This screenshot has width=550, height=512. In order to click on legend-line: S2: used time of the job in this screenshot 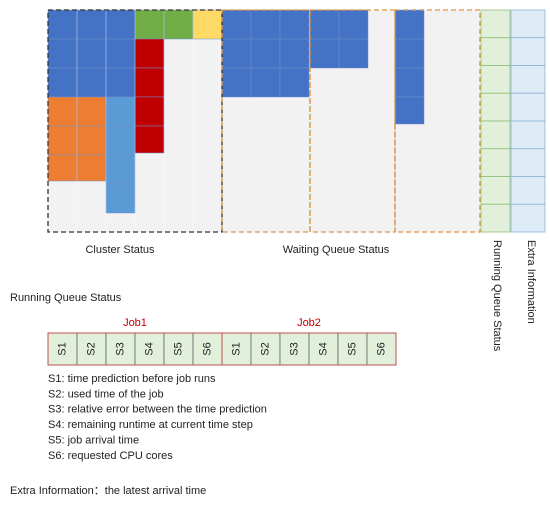, I will do `click(106, 394)`.